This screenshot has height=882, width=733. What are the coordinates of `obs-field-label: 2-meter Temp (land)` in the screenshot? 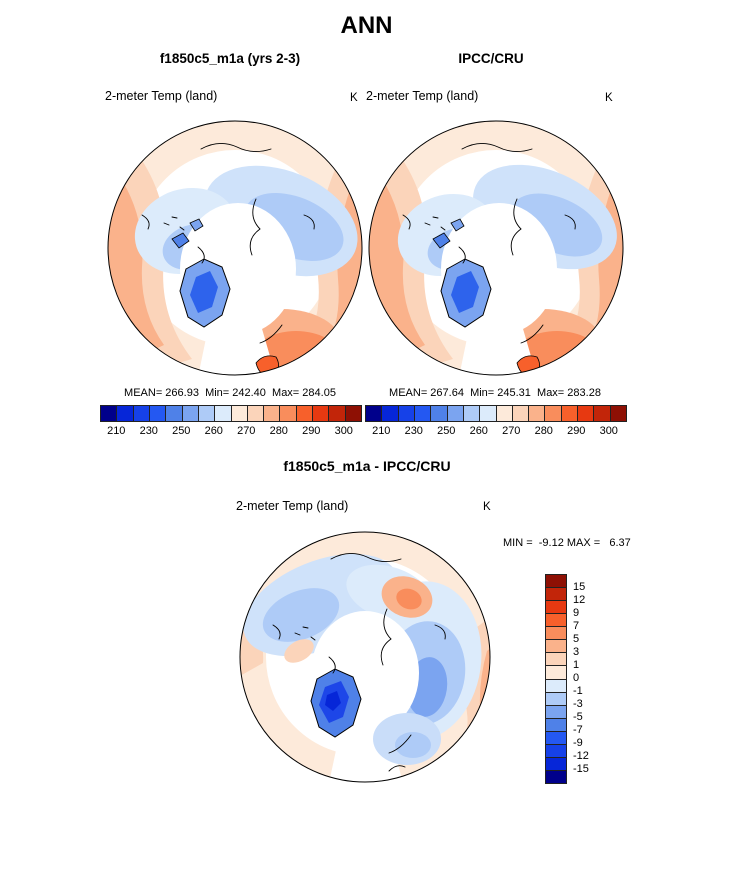 It's located at (422, 96).